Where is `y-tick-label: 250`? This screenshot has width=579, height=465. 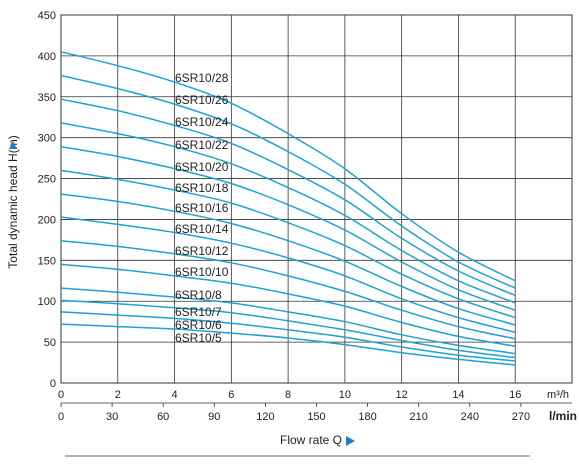 y-tick-label: 250 is located at coordinates (47, 180).